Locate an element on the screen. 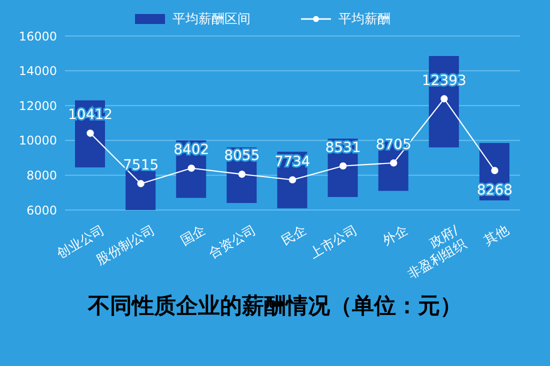 The image size is (550, 366). y-tick-label: 6000 is located at coordinates (41, 210).